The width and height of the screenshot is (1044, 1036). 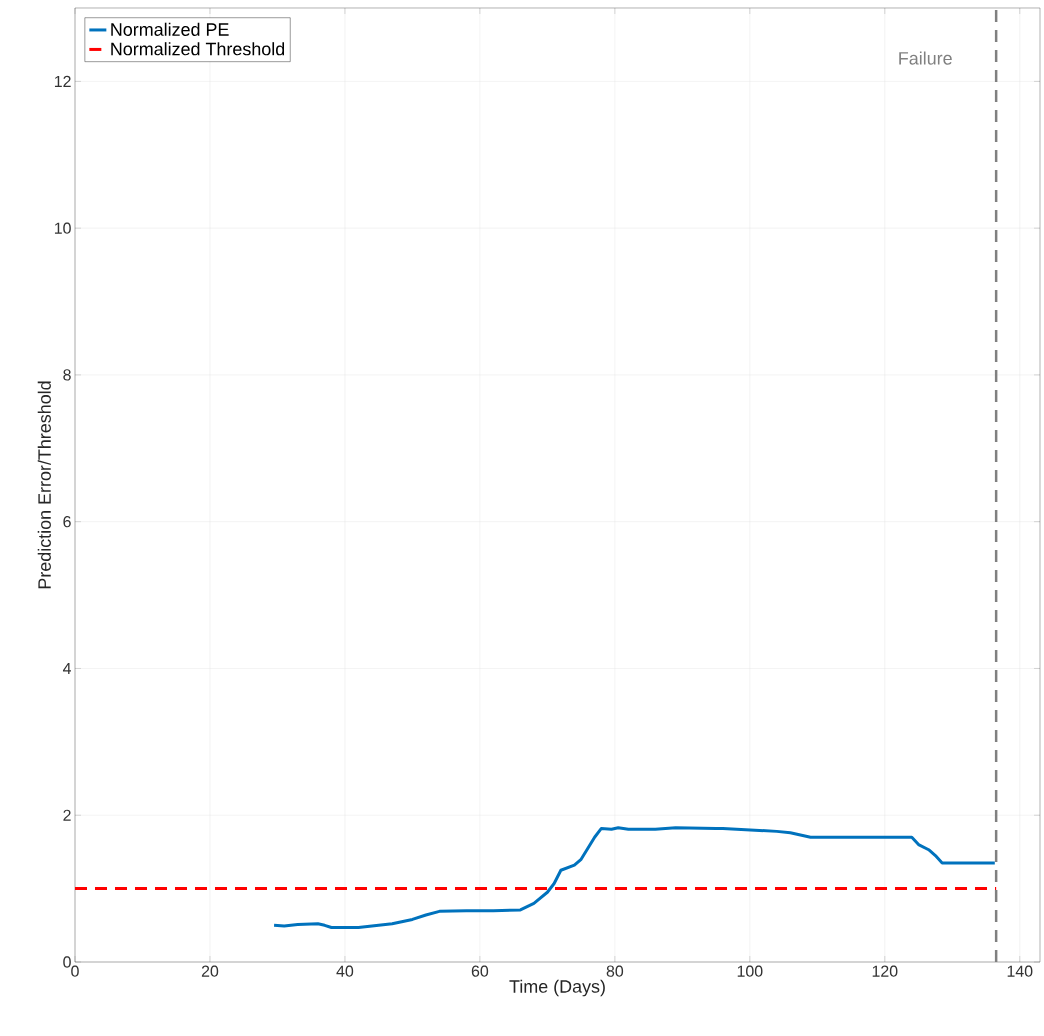 I want to click on x-tick-label: 20, so click(x=210, y=971).